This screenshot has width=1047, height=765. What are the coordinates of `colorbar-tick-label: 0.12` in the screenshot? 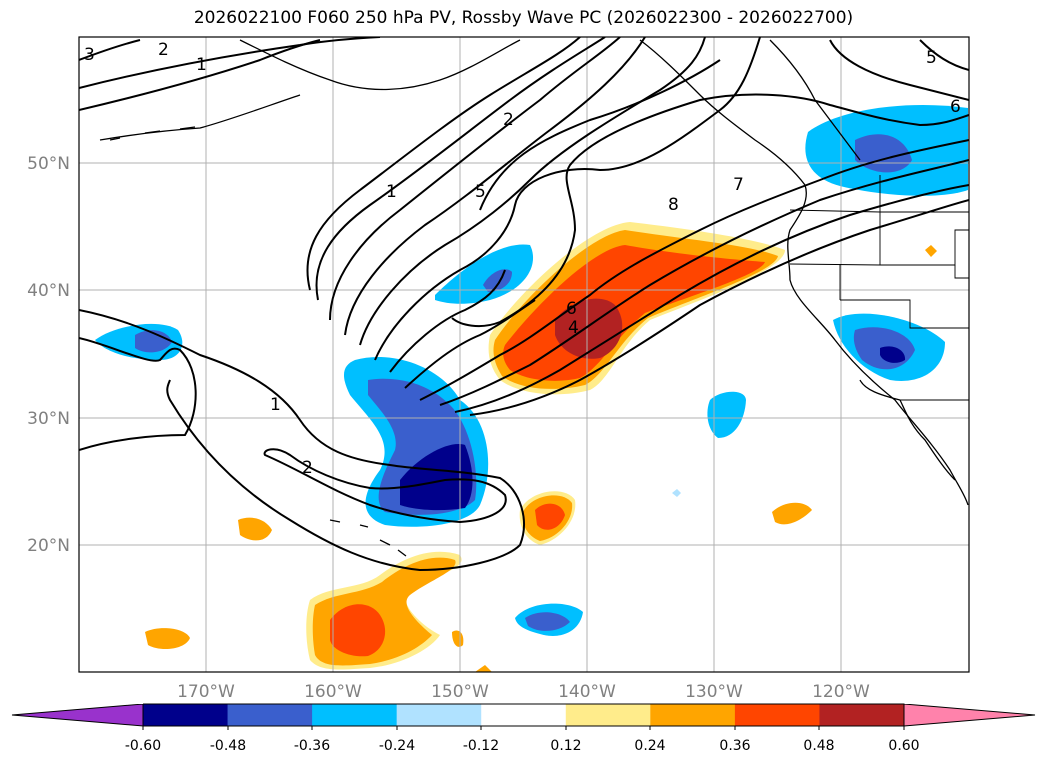 It's located at (565, 746).